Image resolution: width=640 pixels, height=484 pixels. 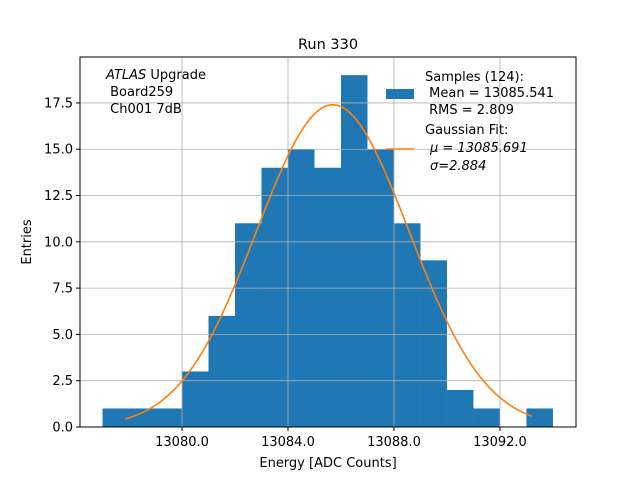 What do you see at coordinates (62, 289) in the screenshot?
I see `y-tick-label: 7.5` at bounding box center [62, 289].